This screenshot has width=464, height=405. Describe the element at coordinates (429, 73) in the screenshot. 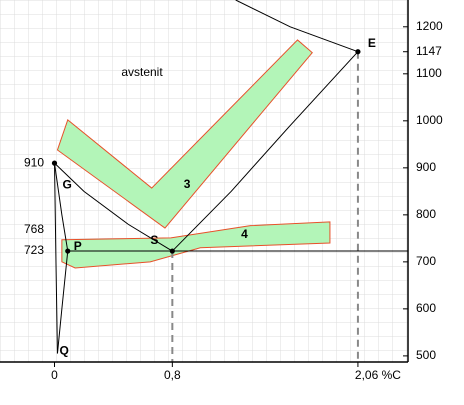

I see `y-tick-label: 1100` at that location.